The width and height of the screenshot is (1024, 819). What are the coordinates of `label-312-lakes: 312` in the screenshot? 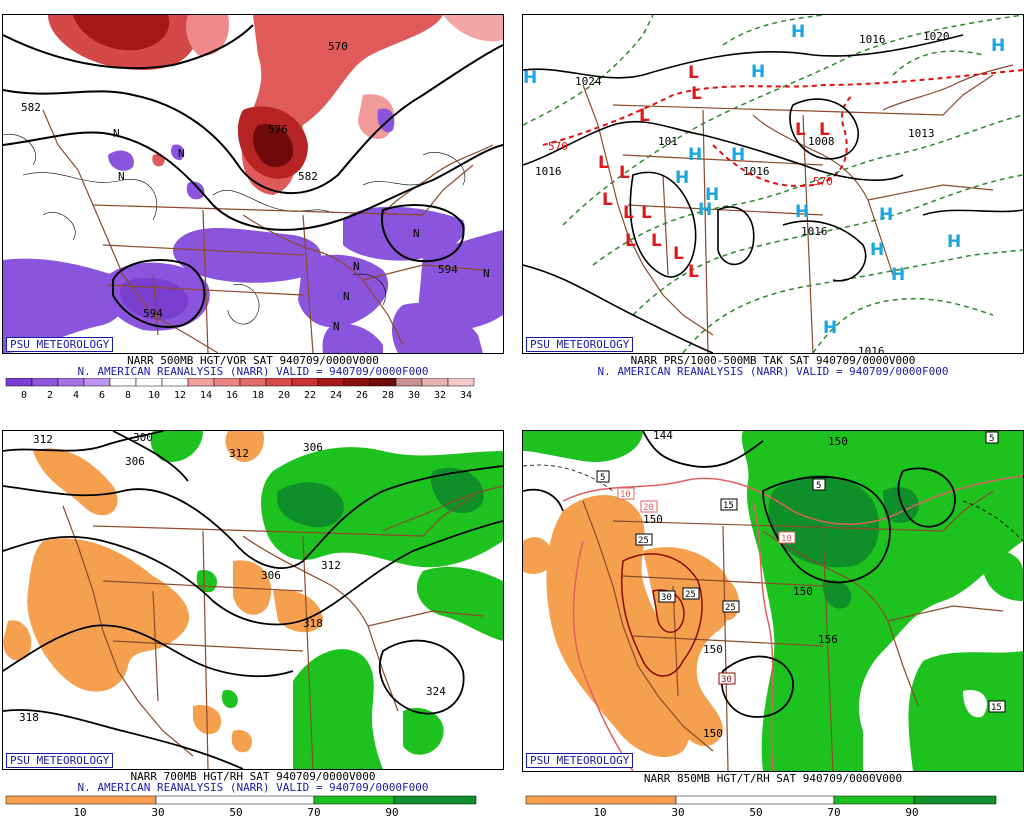 It's located at (331, 565).